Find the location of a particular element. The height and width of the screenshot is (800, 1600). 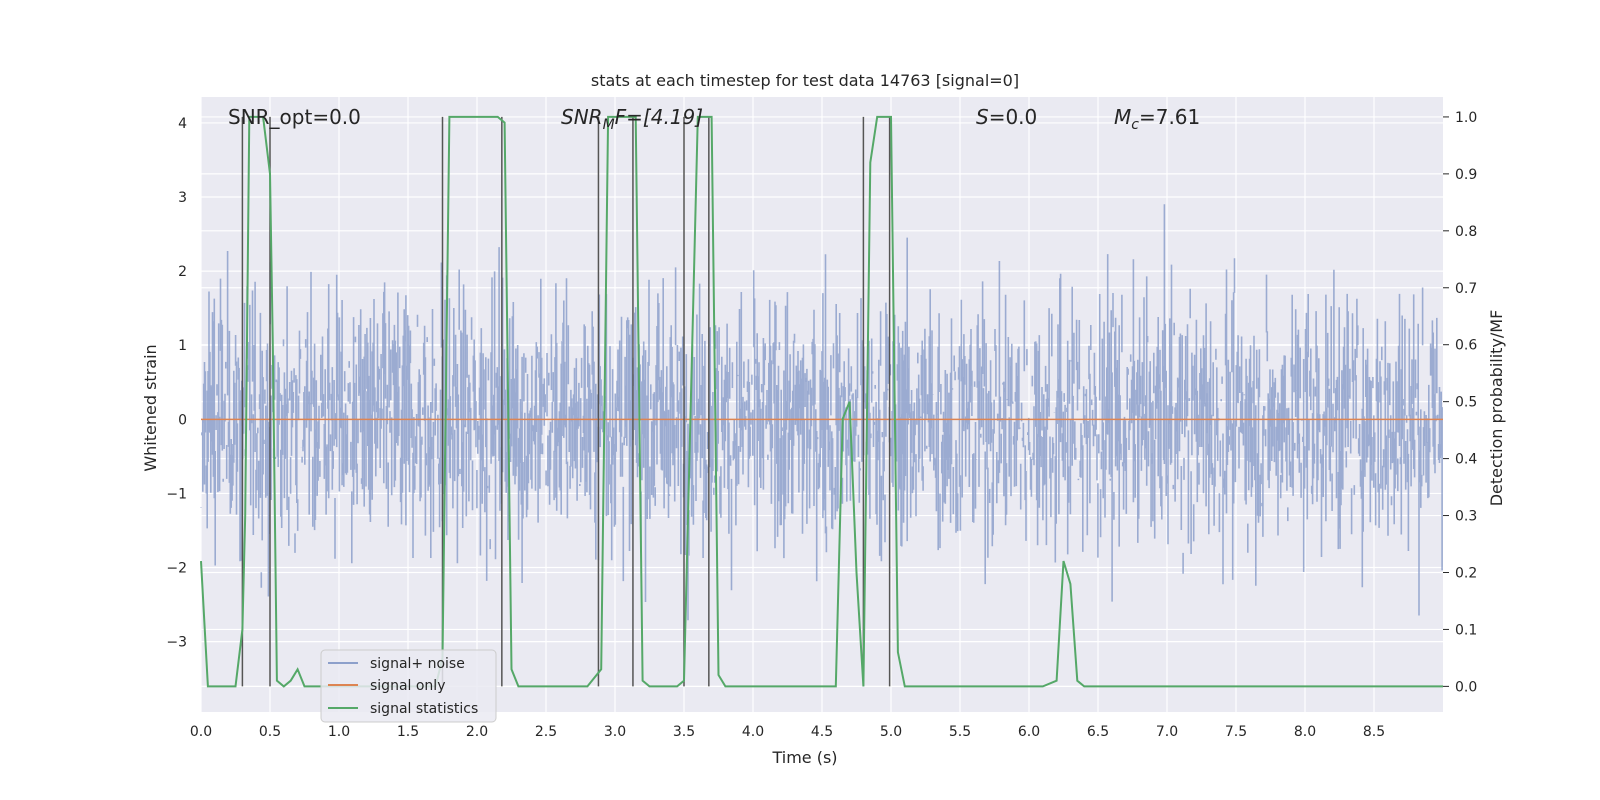

annotation-s-rest: =0.0 is located at coordinates (1013, 117).